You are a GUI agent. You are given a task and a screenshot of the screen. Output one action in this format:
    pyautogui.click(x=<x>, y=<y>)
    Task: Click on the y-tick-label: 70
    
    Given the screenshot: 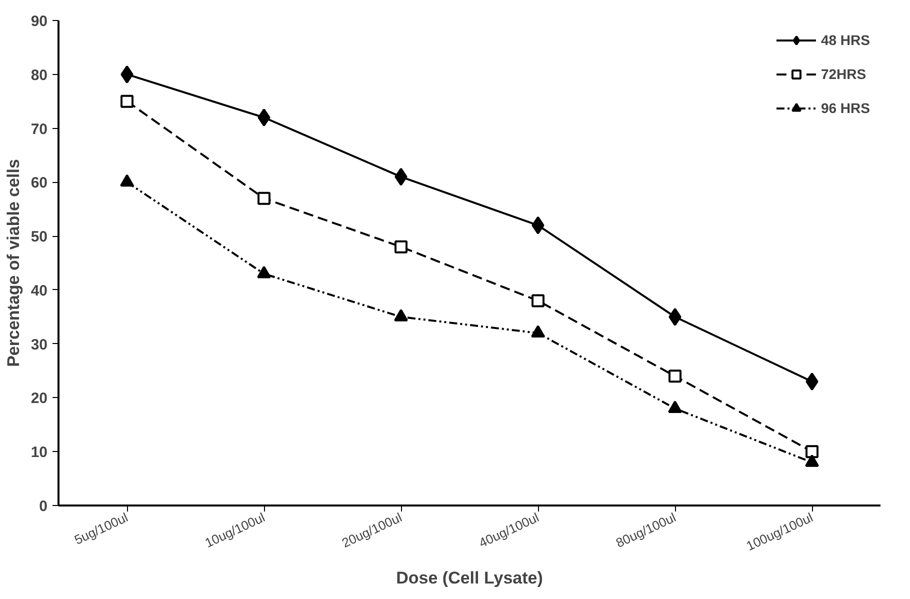 What is the action you would take?
    pyautogui.click(x=39, y=129)
    